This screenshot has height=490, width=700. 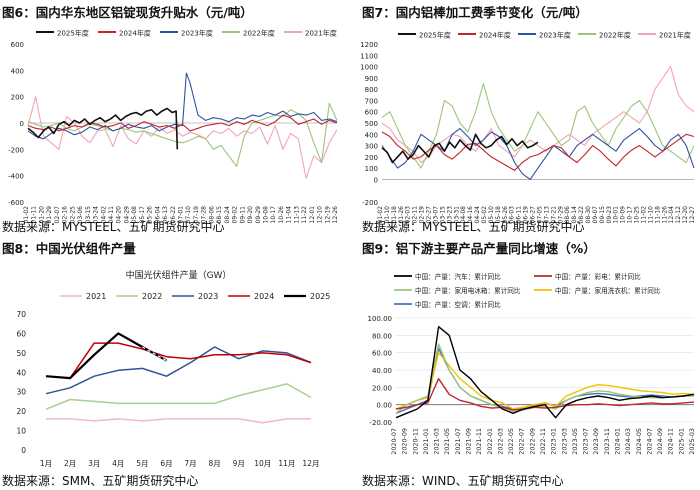 What do you see at coordinates (554, 441) in the screenshot?
I see `x-tick-label: 2023-01` at bounding box center [554, 441].